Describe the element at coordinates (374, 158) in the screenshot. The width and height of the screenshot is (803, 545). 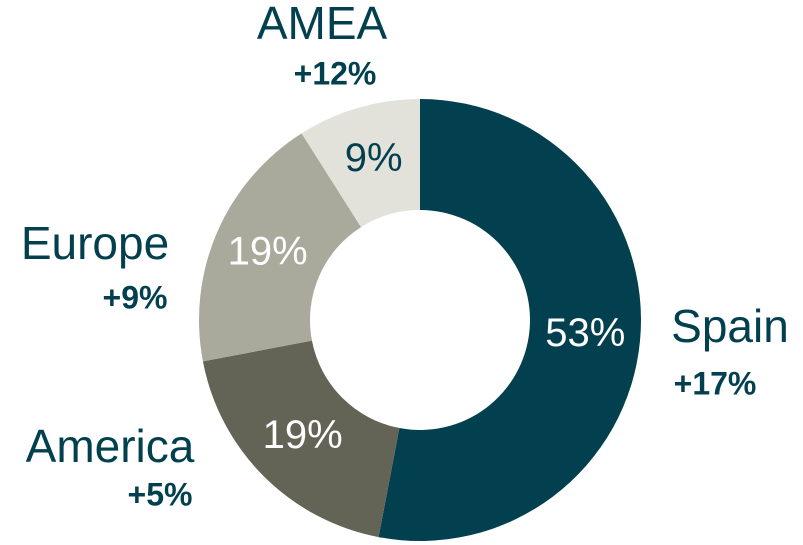
I see `slice-label: 9%` at that location.